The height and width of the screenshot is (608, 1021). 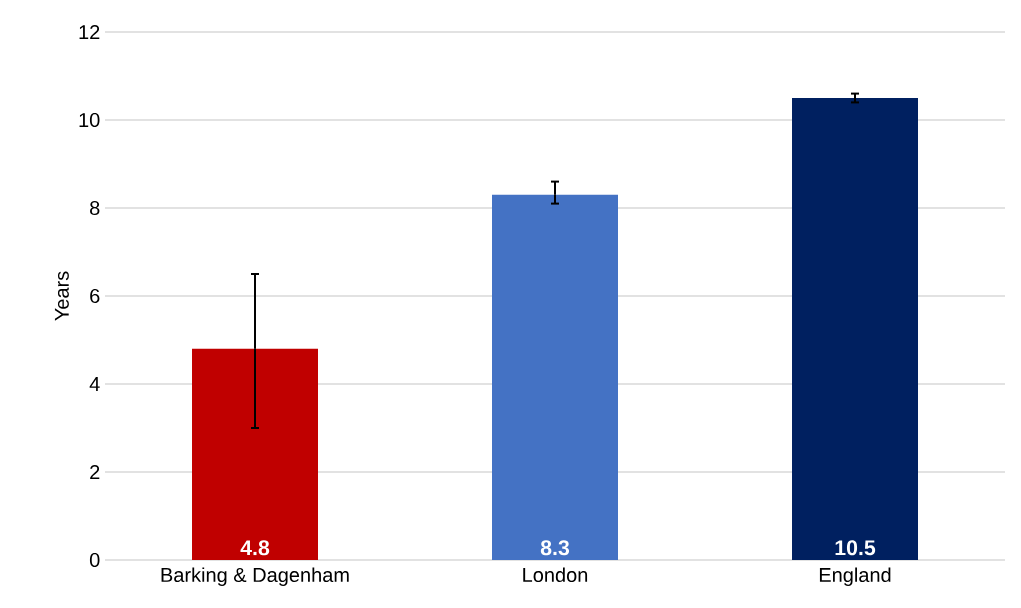 I want to click on x-tick-label: London, so click(x=555, y=575).